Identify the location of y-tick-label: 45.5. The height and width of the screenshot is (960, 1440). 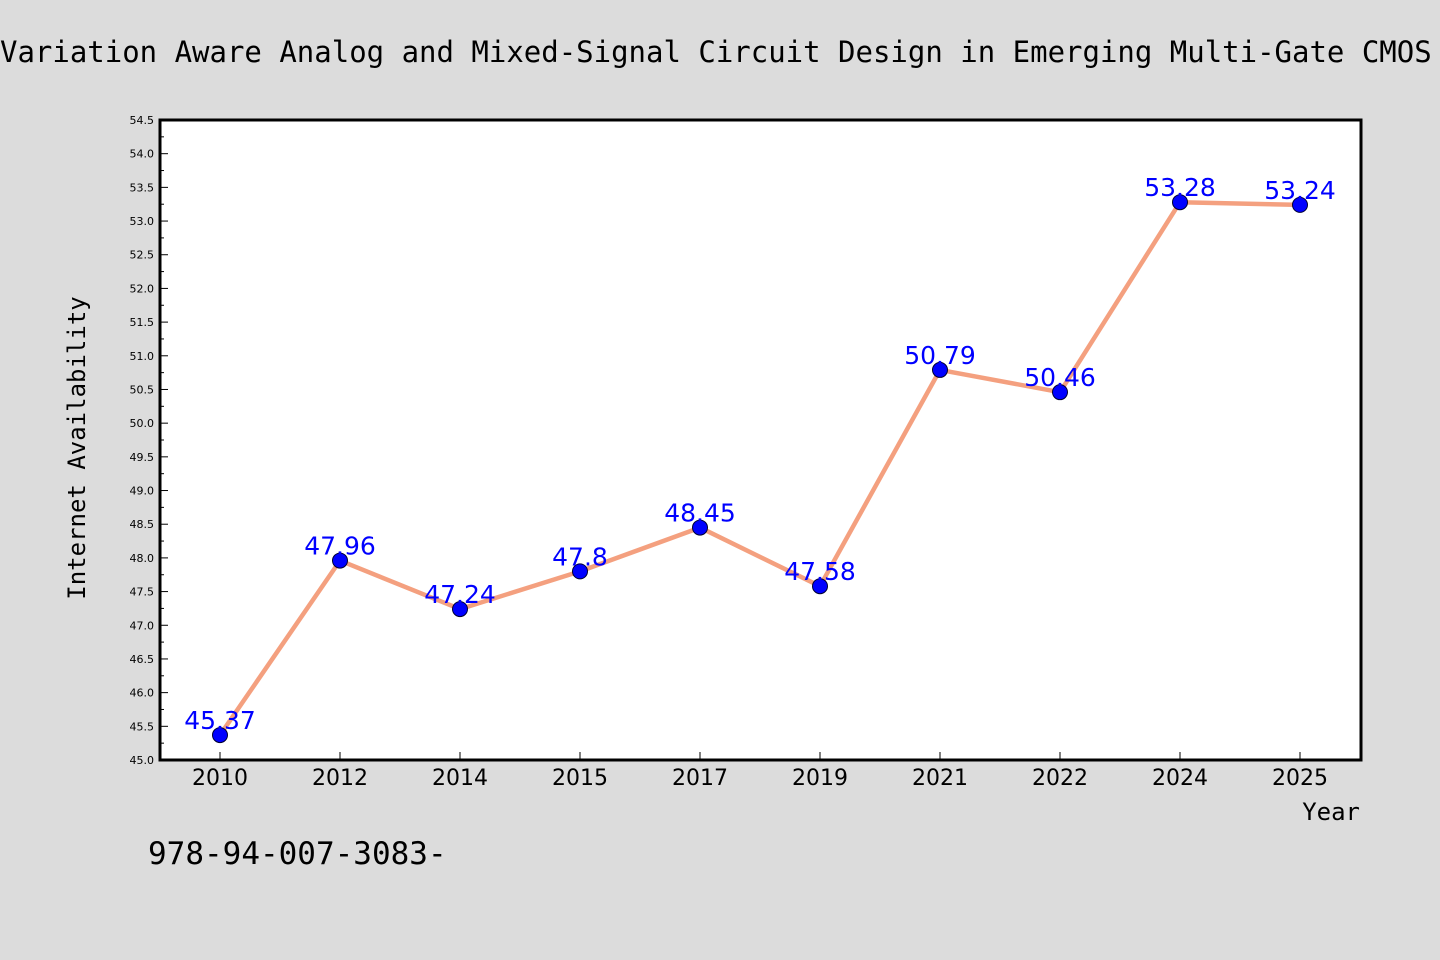
(142, 726).